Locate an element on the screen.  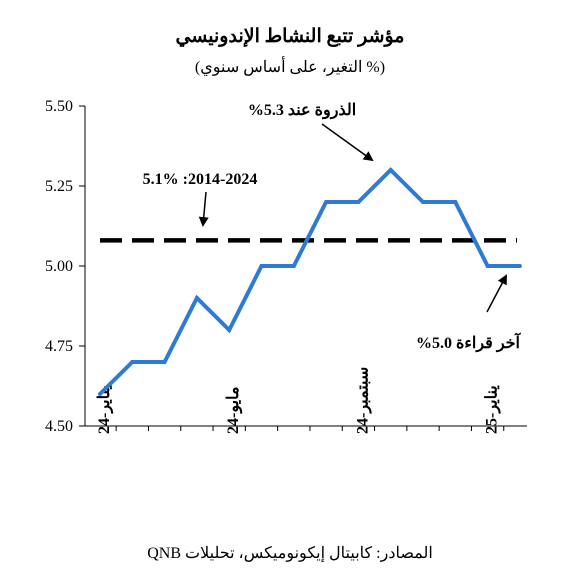
annotation-average-arrow is located at coordinates (203, 209).